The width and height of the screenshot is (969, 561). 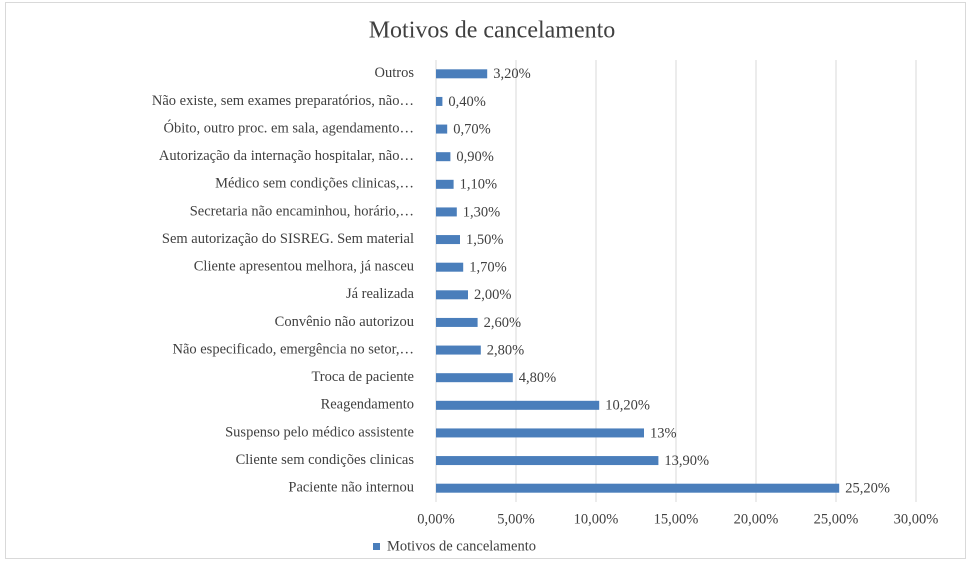 What do you see at coordinates (344, 322) in the screenshot?
I see `y-tick-label: Convênio não autorizou` at bounding box center [344, 322].